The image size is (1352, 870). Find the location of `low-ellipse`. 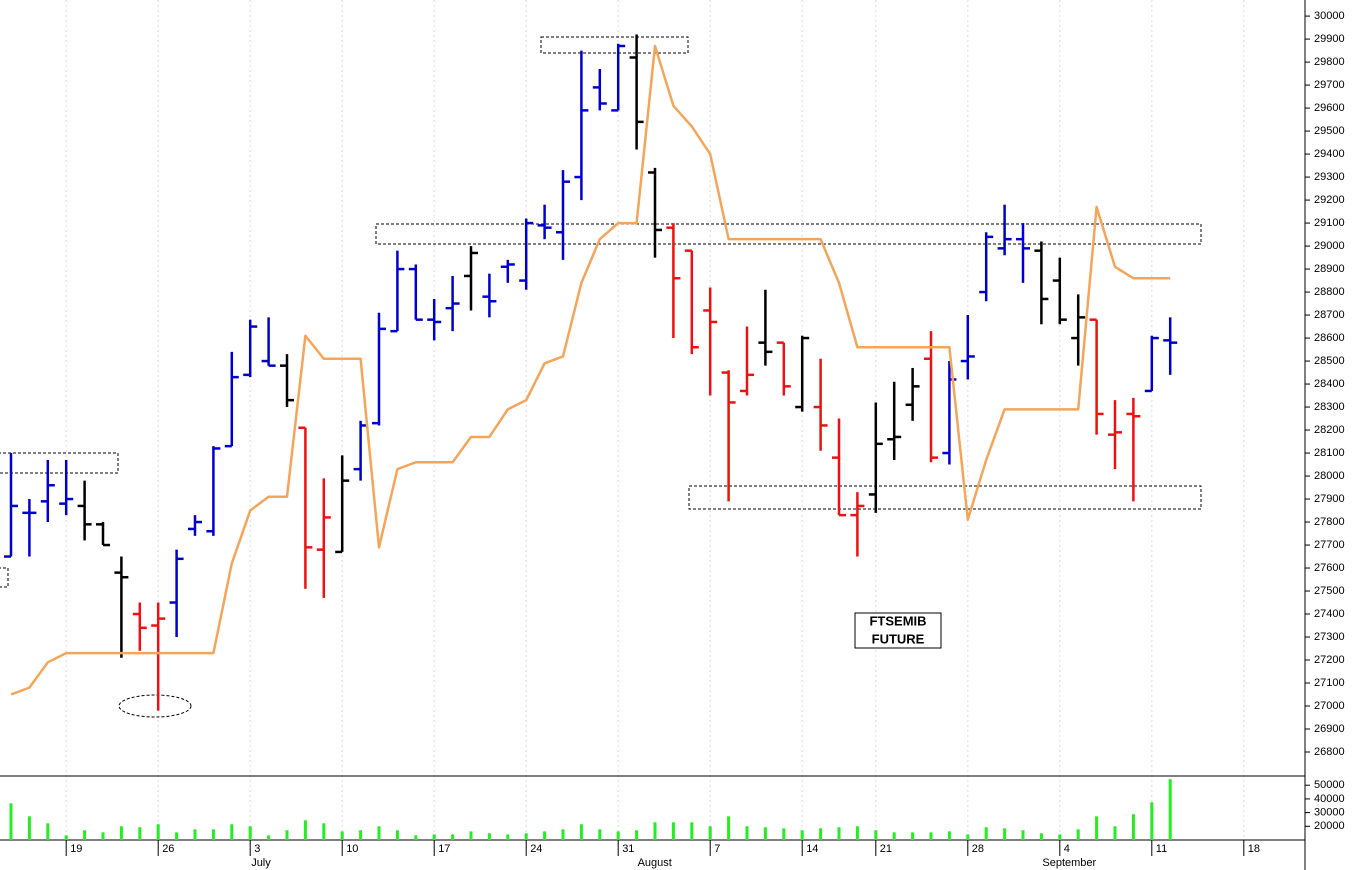

low-ellipse is located at coordinates (155, 706).